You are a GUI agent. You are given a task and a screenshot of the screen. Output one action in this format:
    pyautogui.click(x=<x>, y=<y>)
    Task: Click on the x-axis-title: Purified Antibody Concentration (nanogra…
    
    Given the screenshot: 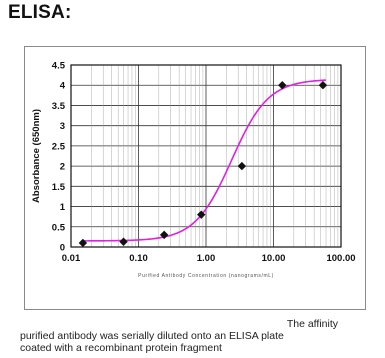 What is the action you would take?
    pyautogui.click(x=206, y=276)
    